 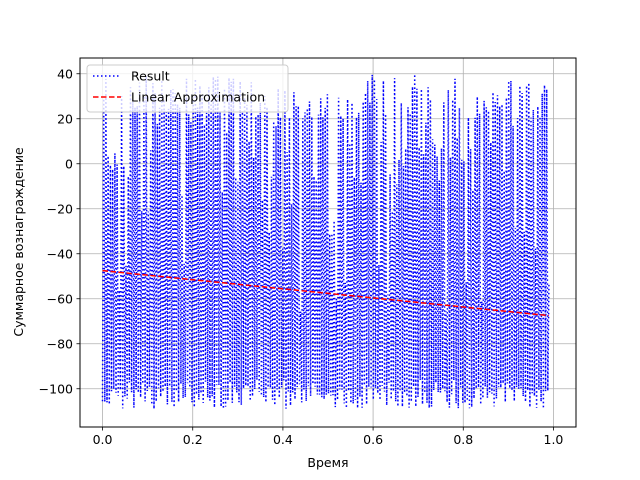 I want to click on y-tick-label: 20, so click(x=65, y=118).